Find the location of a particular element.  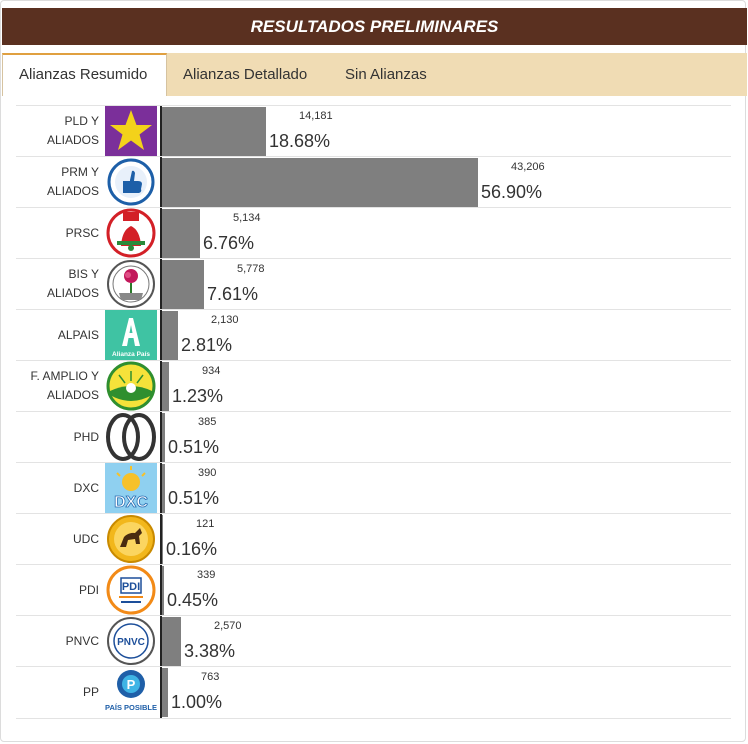

pdi-logo: PDI is located at coordinates (131, 590).